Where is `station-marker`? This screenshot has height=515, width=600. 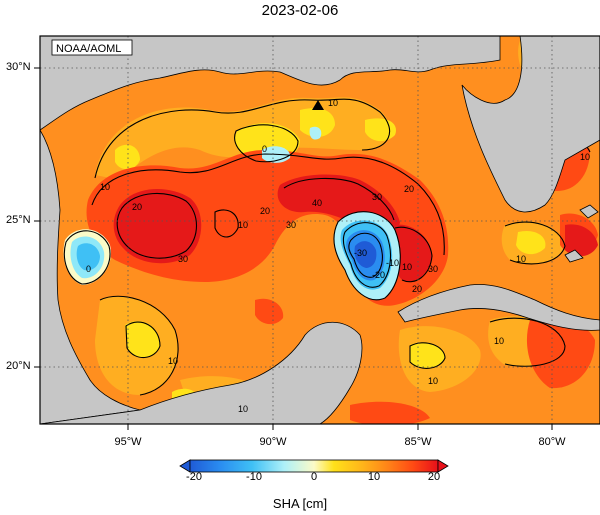
station-marker is located at coordinates (318, 105).